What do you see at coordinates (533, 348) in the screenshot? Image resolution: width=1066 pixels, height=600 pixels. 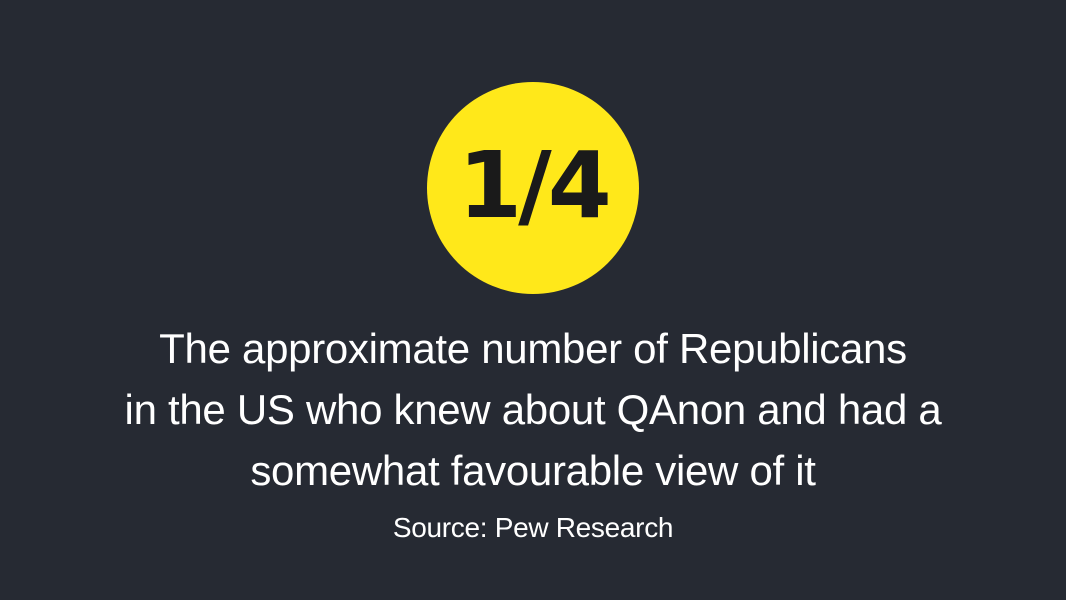 I see `description-line-1: The approximate number of Republicans` at bounding box center [533, 348].